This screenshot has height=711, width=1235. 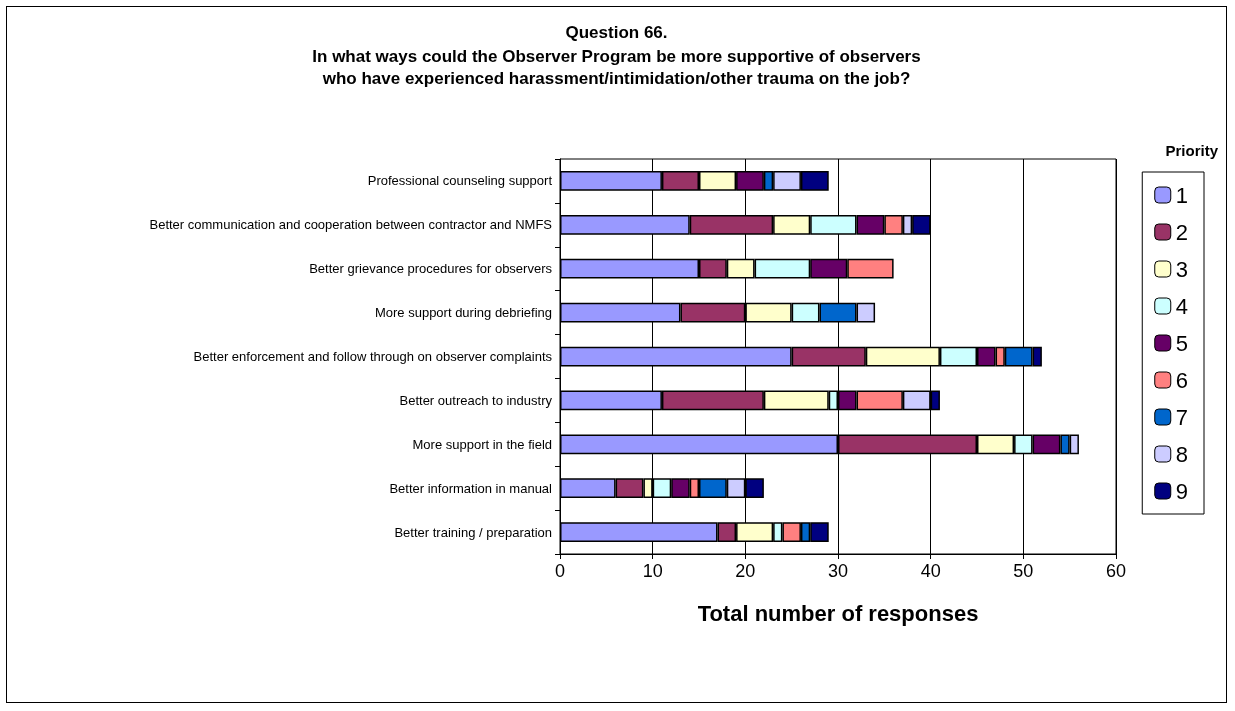 I want to click on y-tick-label: Better training / preparation, so click(x=473, y=532).